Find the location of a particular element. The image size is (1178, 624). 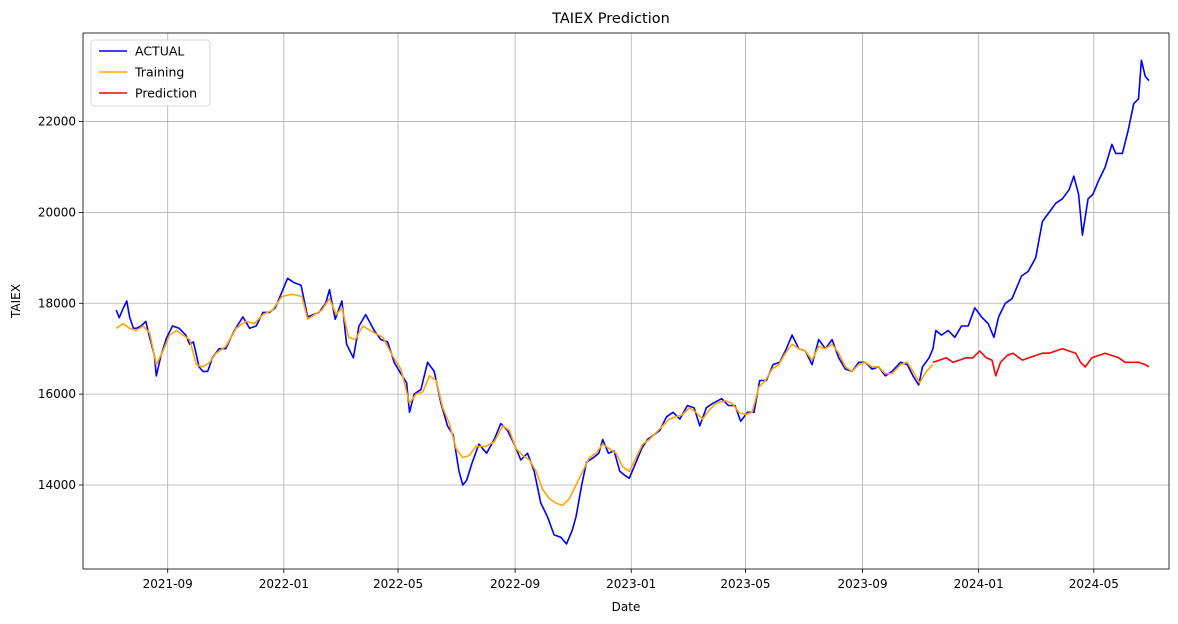

x-tick-label: 2023-05 is located at coordinates (745, 584).